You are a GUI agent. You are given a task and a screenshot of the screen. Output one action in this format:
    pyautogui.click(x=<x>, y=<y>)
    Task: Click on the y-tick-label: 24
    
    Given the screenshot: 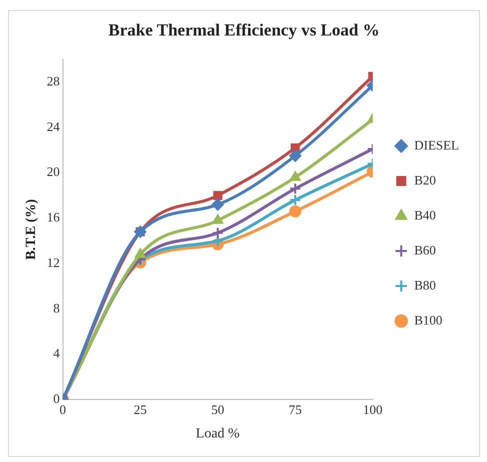 What is the action you would take?
    pyautogui.click(x=53, y=126)
    